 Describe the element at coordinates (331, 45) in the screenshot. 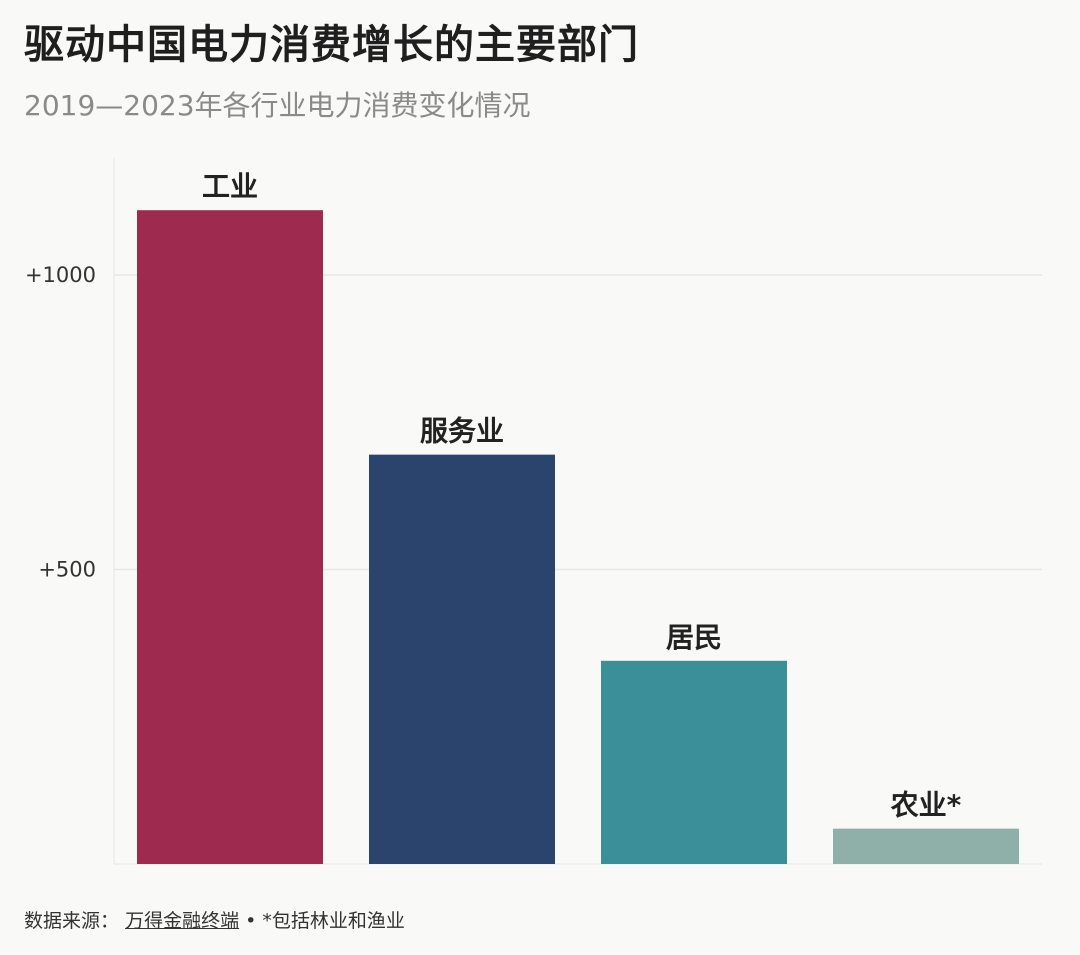

I see `chart-title: 驱动中国电力消费增长的主要部门` at that location.